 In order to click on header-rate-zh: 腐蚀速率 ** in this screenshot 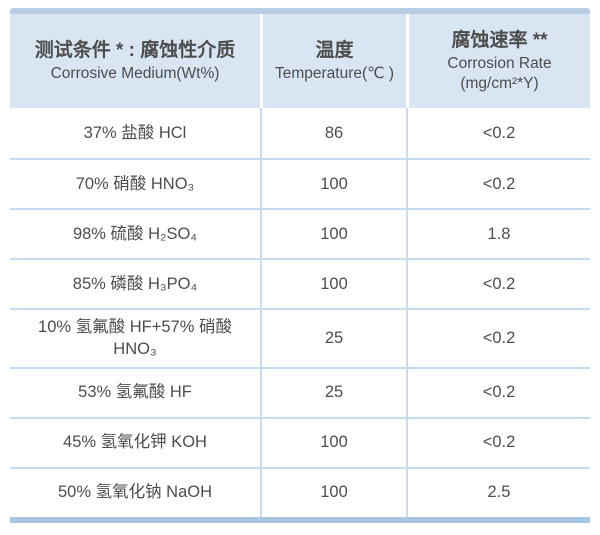, I will do `click(499, 41)`.